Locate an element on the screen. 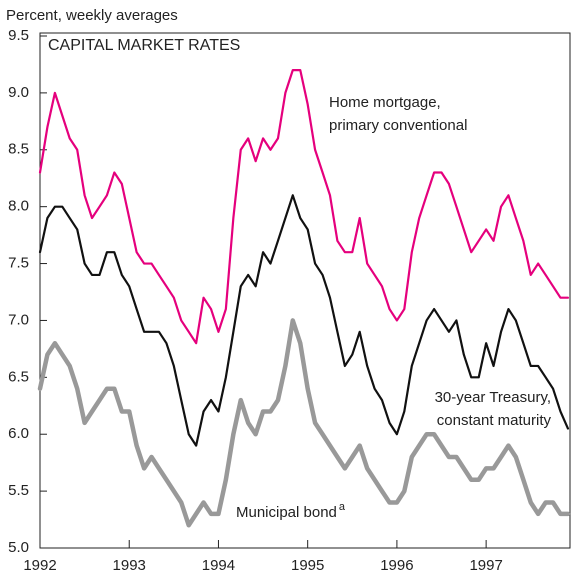  series-label: 30-year Treasury, is located at coordinates (493, 397).